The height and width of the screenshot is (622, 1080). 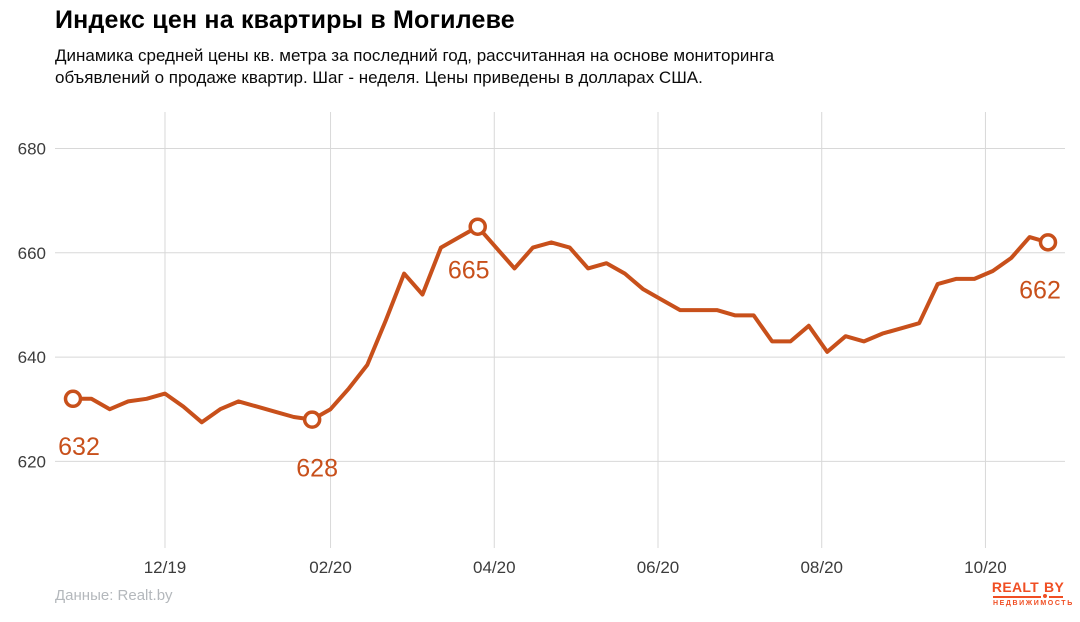 I want to click on x-tick-label: 04/20, so click(x=494, y=567).